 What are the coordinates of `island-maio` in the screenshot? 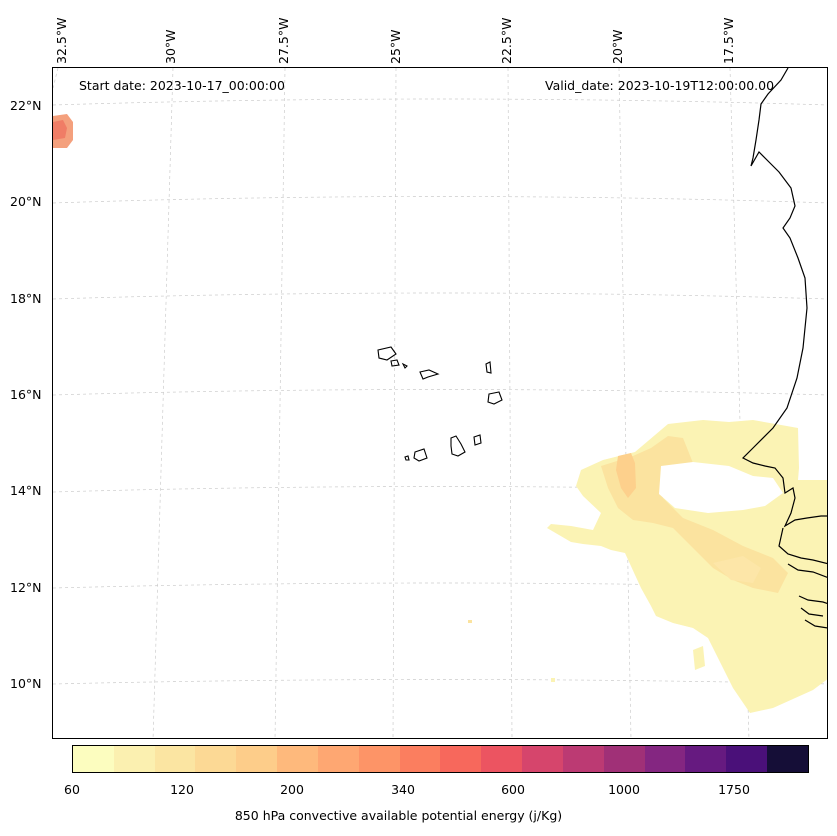 It's located at (477, 440).